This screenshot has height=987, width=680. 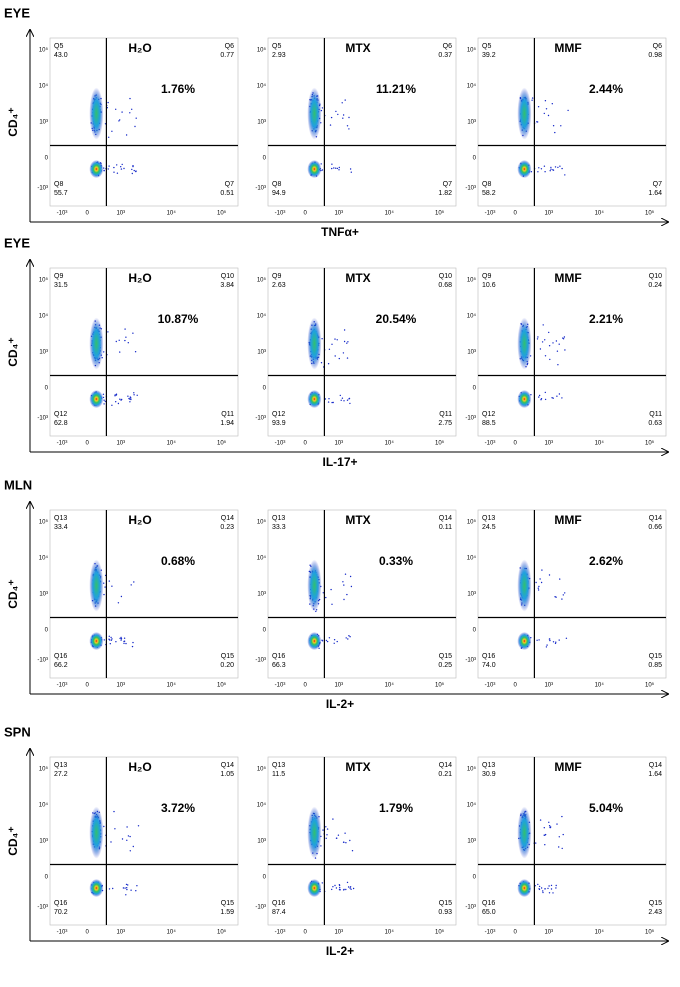 I want to click on quadrant-value: 1.64, so click(x=655, y=193).